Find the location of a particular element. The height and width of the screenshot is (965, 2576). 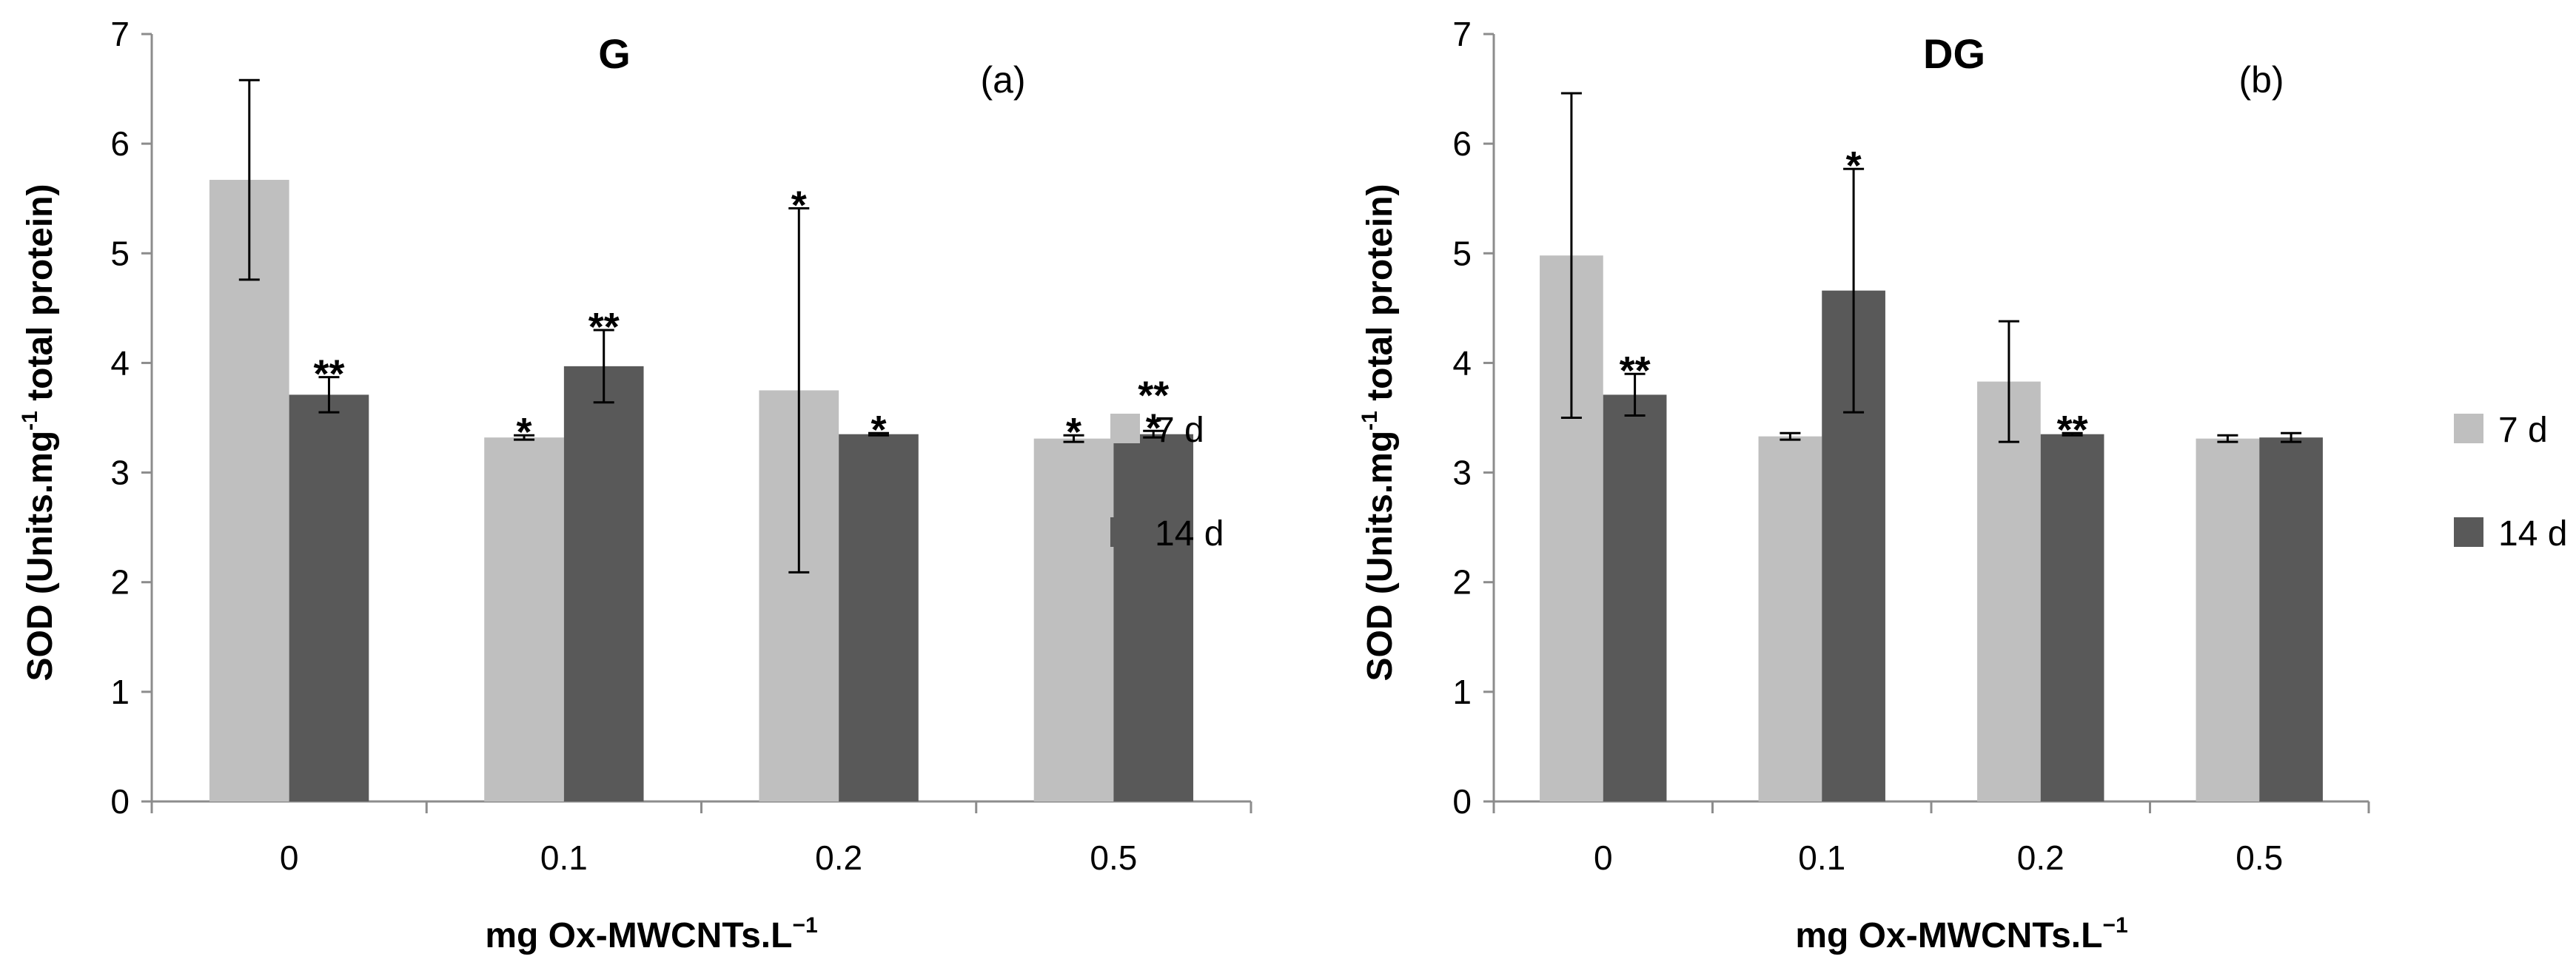

chart-title: DG is located at coordinates (1954, 53).